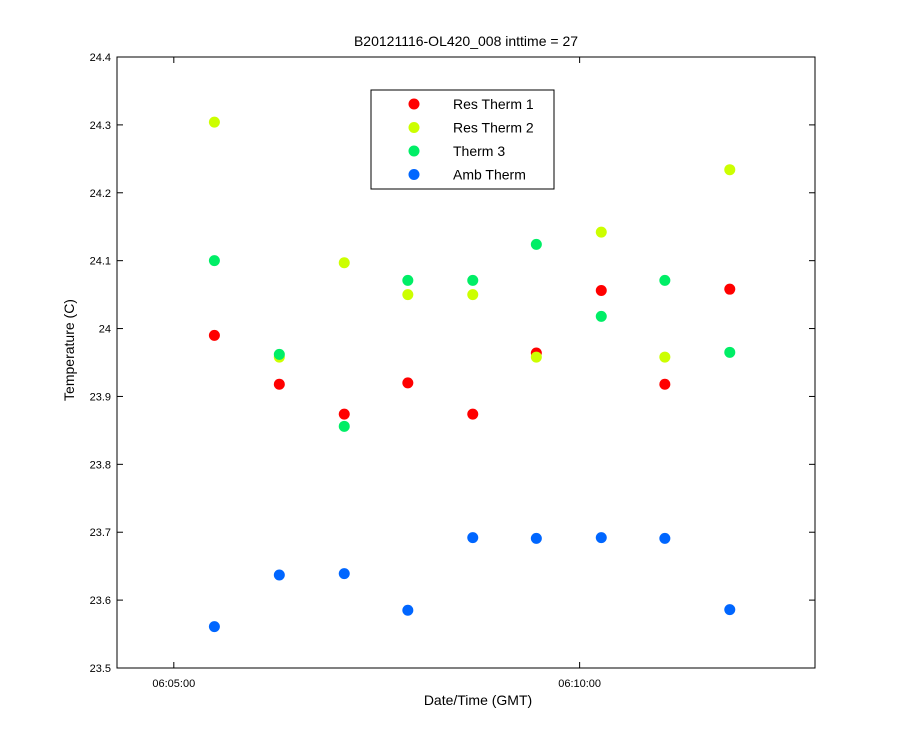 The height and width of the screenshot is (755, 900). What do you see at coordinates (478, 700) in the screenshot?
I see `x-axis-label: Date/Time (GMT)` at bounding box center [478, 700].